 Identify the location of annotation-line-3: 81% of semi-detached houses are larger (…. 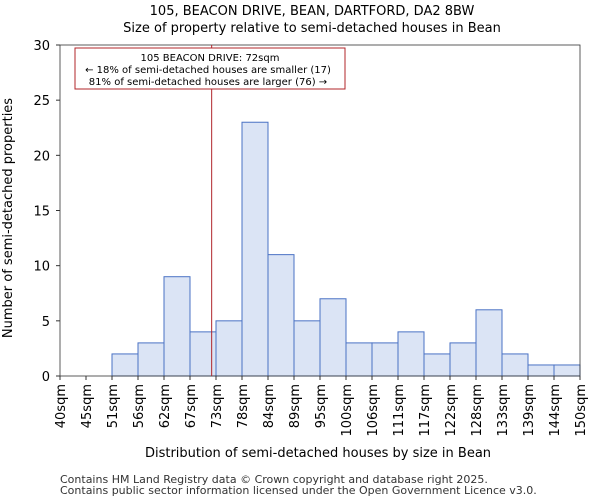
(208, 82).